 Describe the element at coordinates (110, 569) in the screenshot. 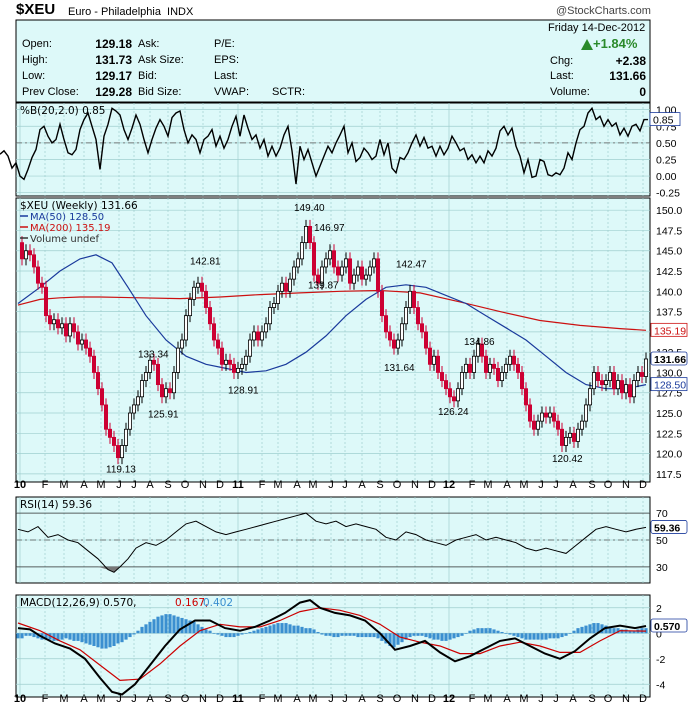

I see `rsi-oversold-fill` at that location.